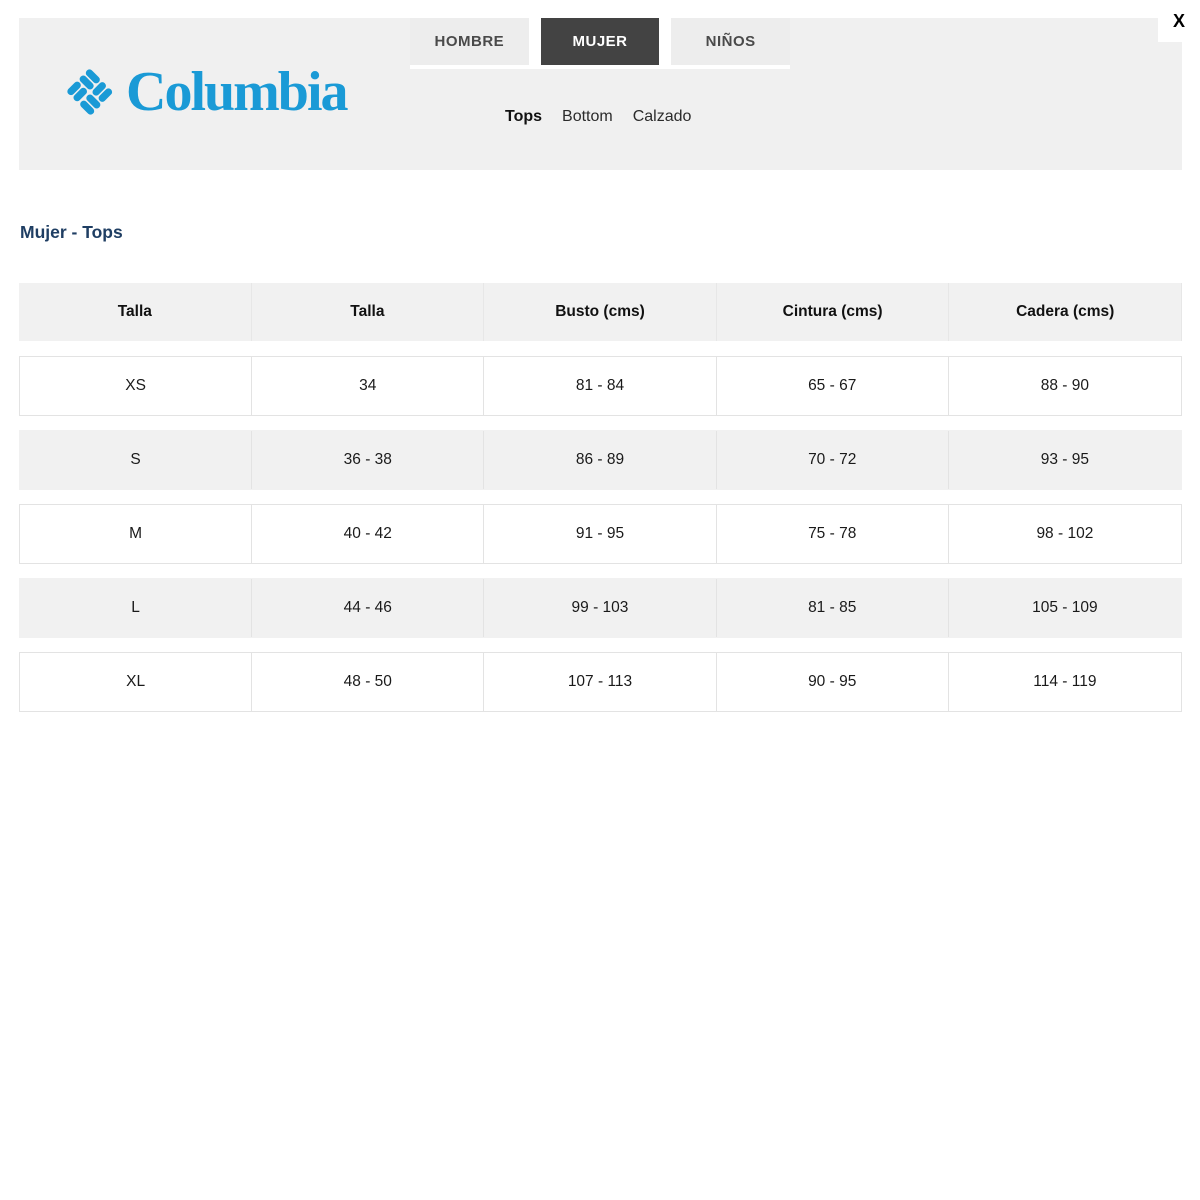  Describe the element at coordinates (368, 534) in the screenshot. I see `table-cell: 40 - 42` at that location.